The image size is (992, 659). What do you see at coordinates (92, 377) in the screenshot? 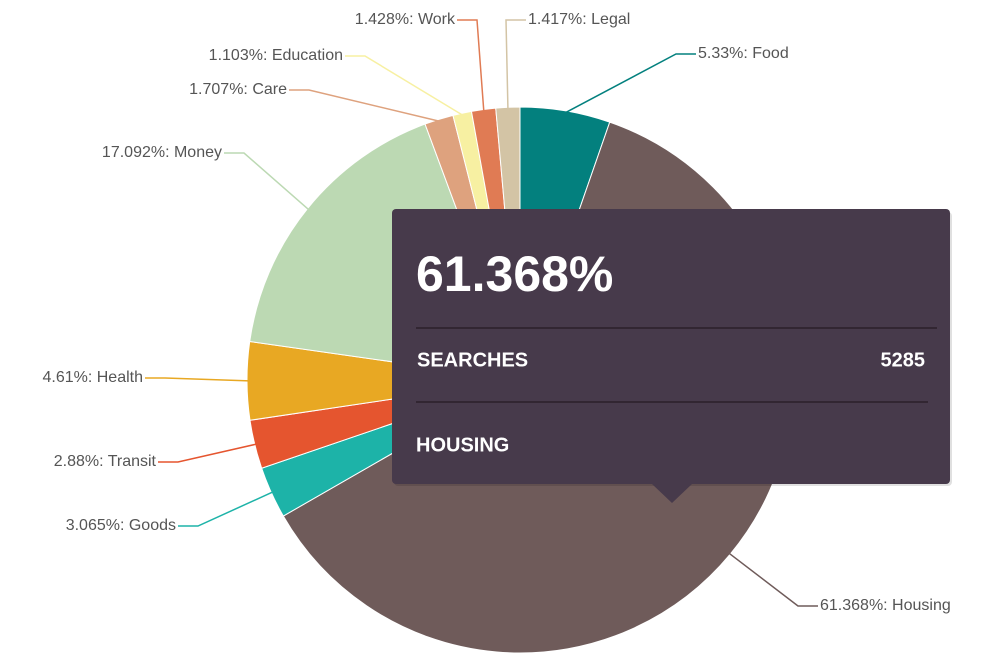
I see `slice-label: 4.61%: Health` at bounding box center [92, 377].